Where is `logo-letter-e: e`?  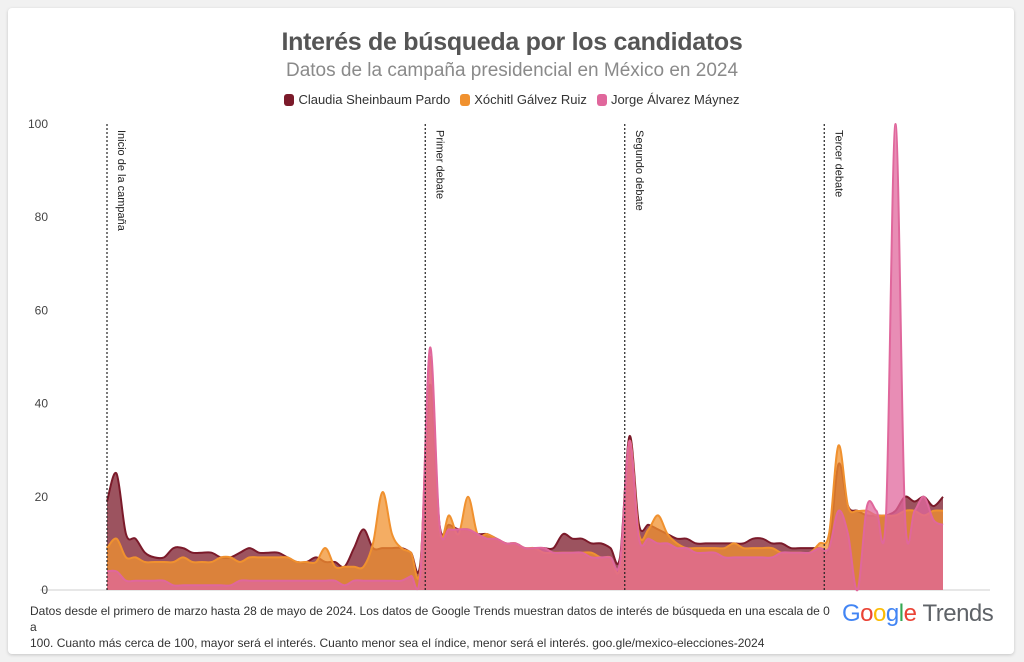
logo-letter-e: e is located at coordinates (910, 613).